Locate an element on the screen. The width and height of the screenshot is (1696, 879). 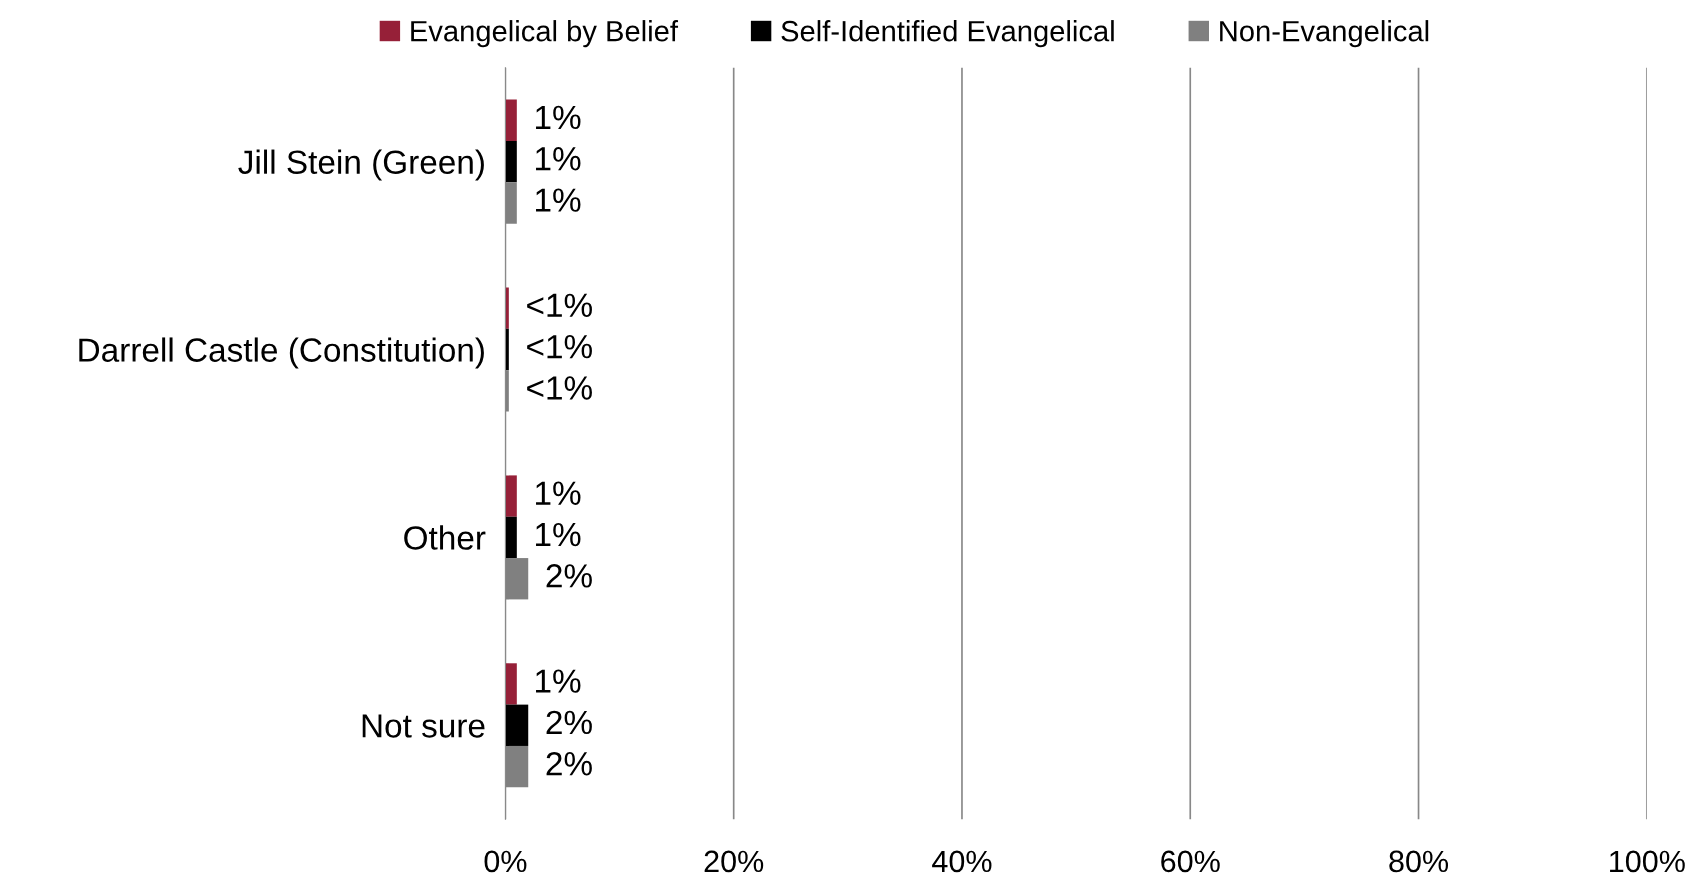
x-tick-label: 20% is located at coordinates (734, 861).